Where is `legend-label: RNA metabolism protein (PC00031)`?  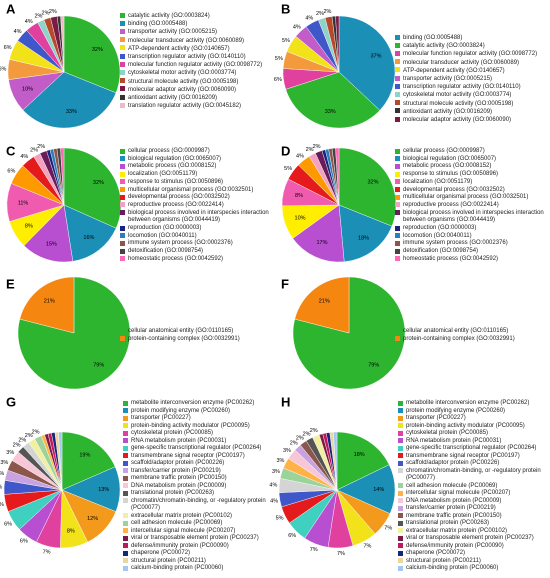 legend-label: RNA metabolism protein (PC00031) is located at coordinates (179, 440).